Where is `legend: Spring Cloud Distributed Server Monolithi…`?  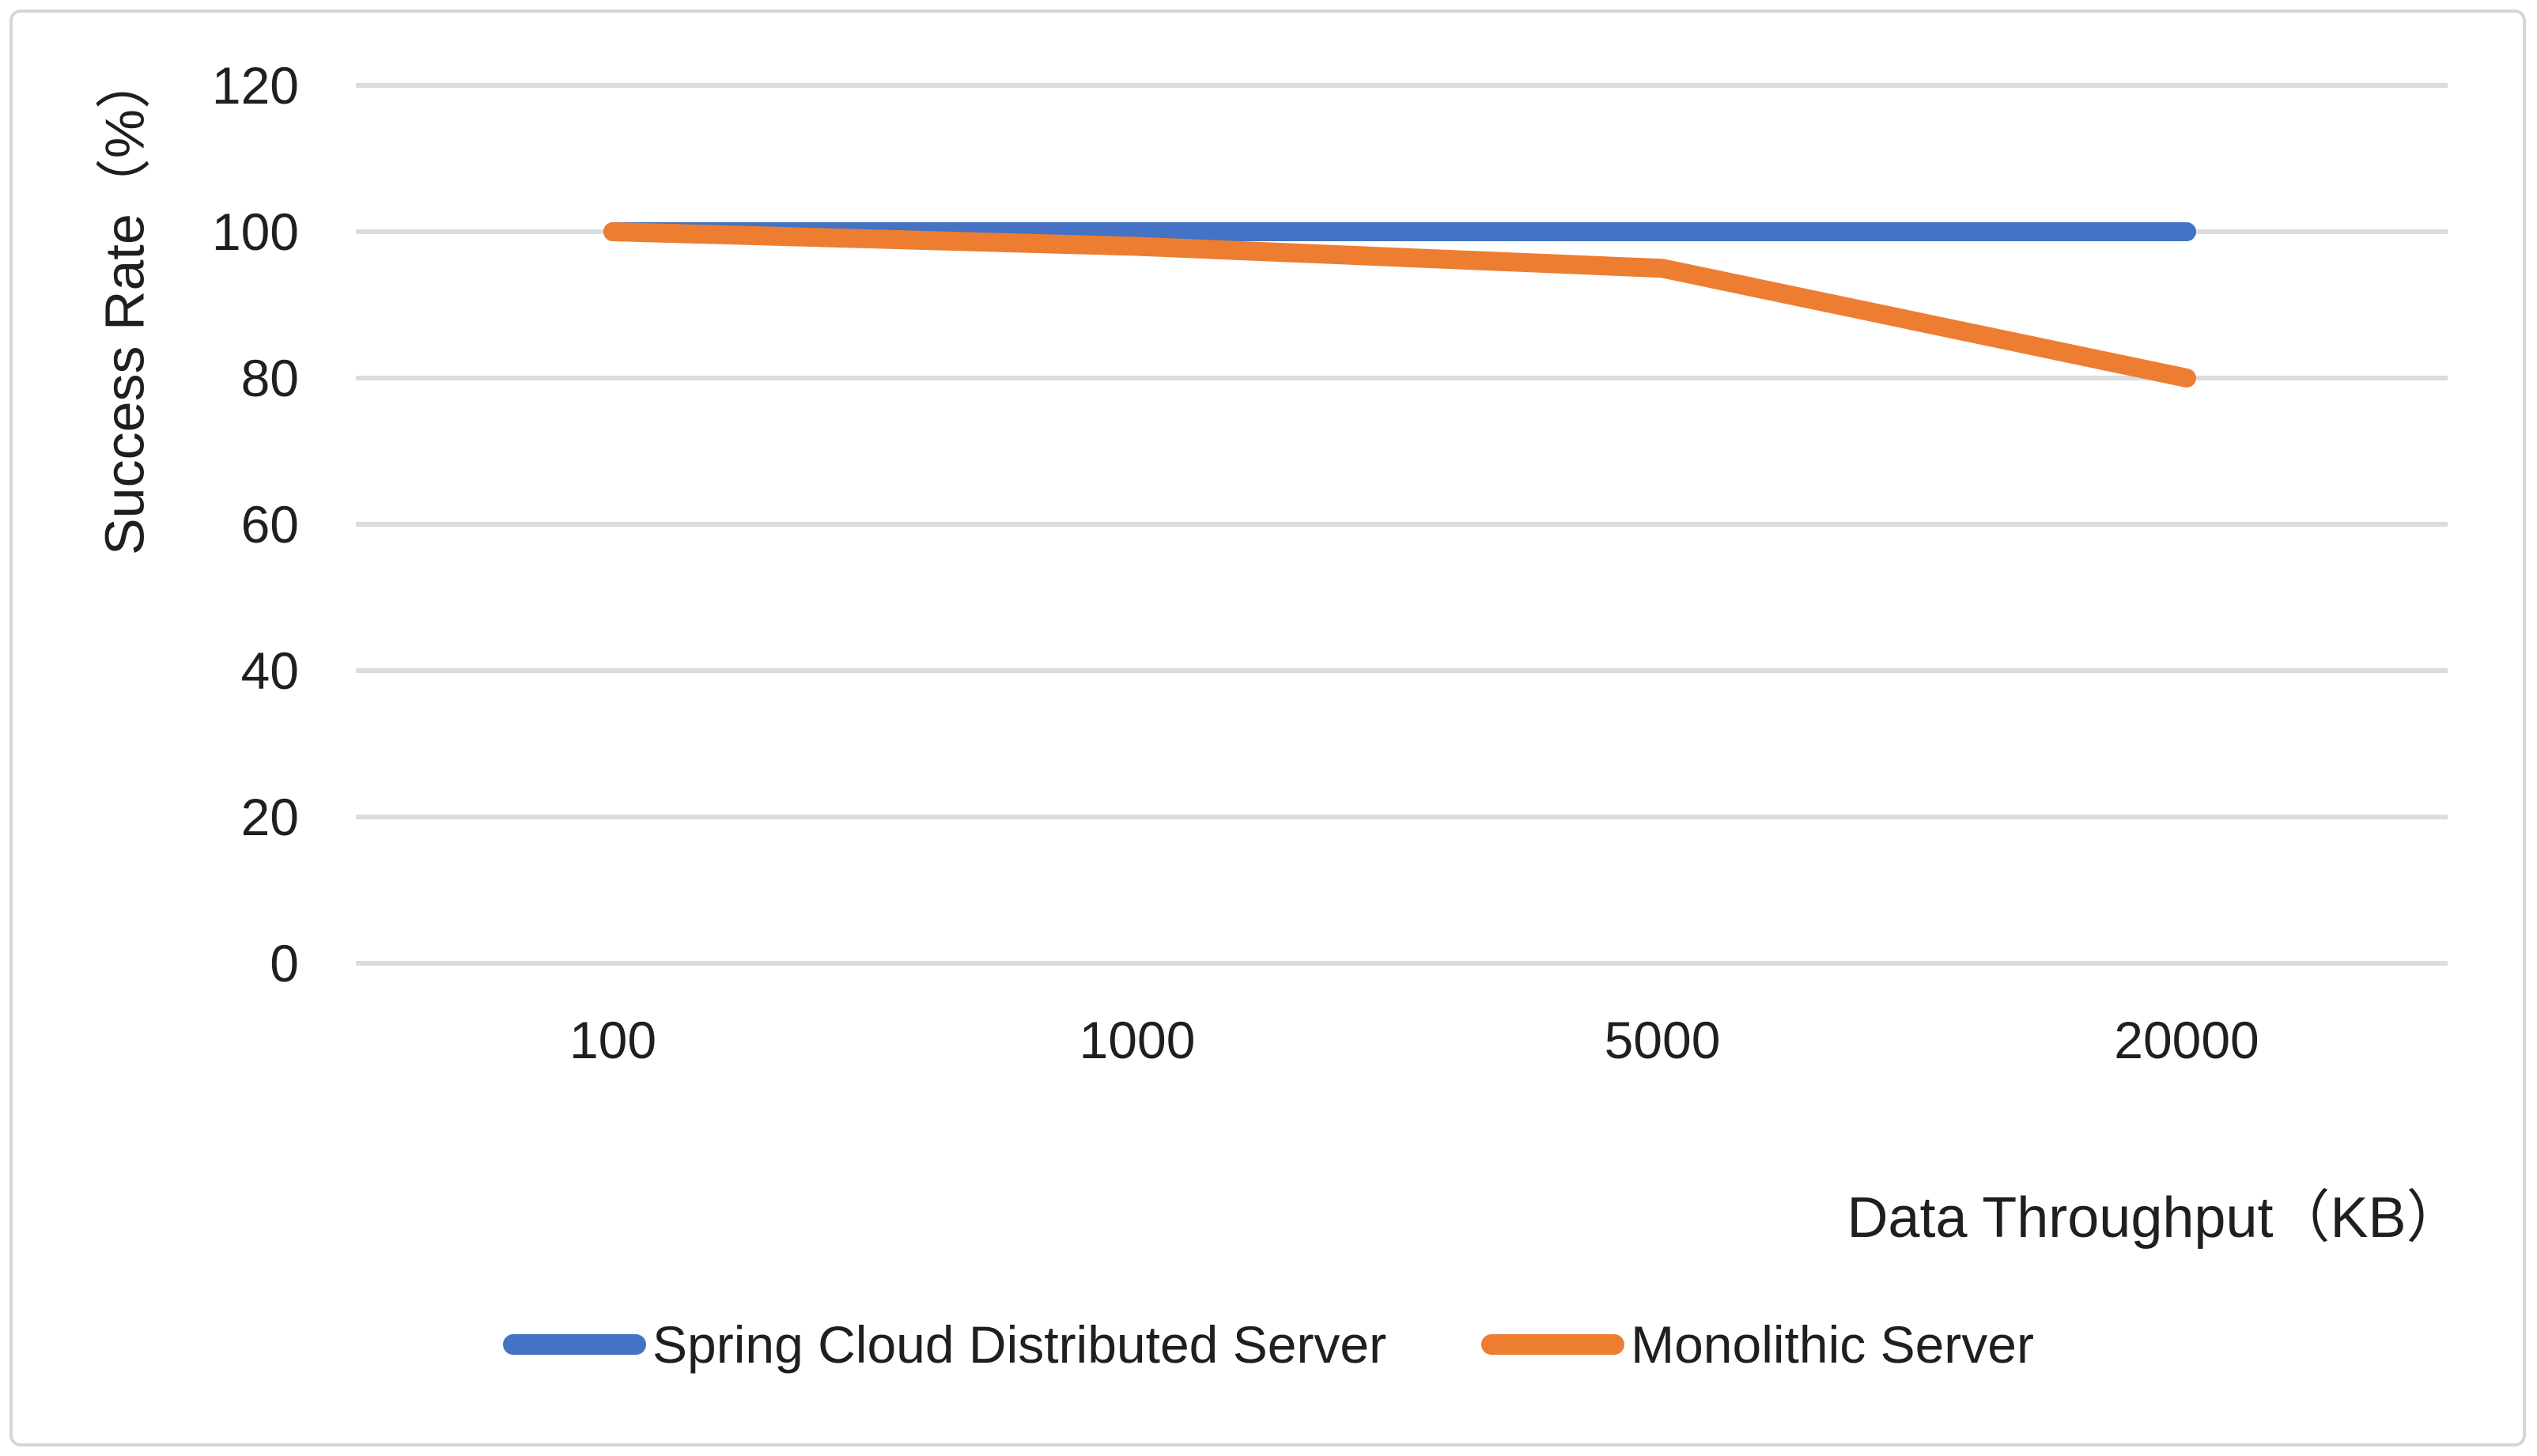
legend: Spring Cloud Distributed Server Monolithi… is located at coordinates (1268, 1344).